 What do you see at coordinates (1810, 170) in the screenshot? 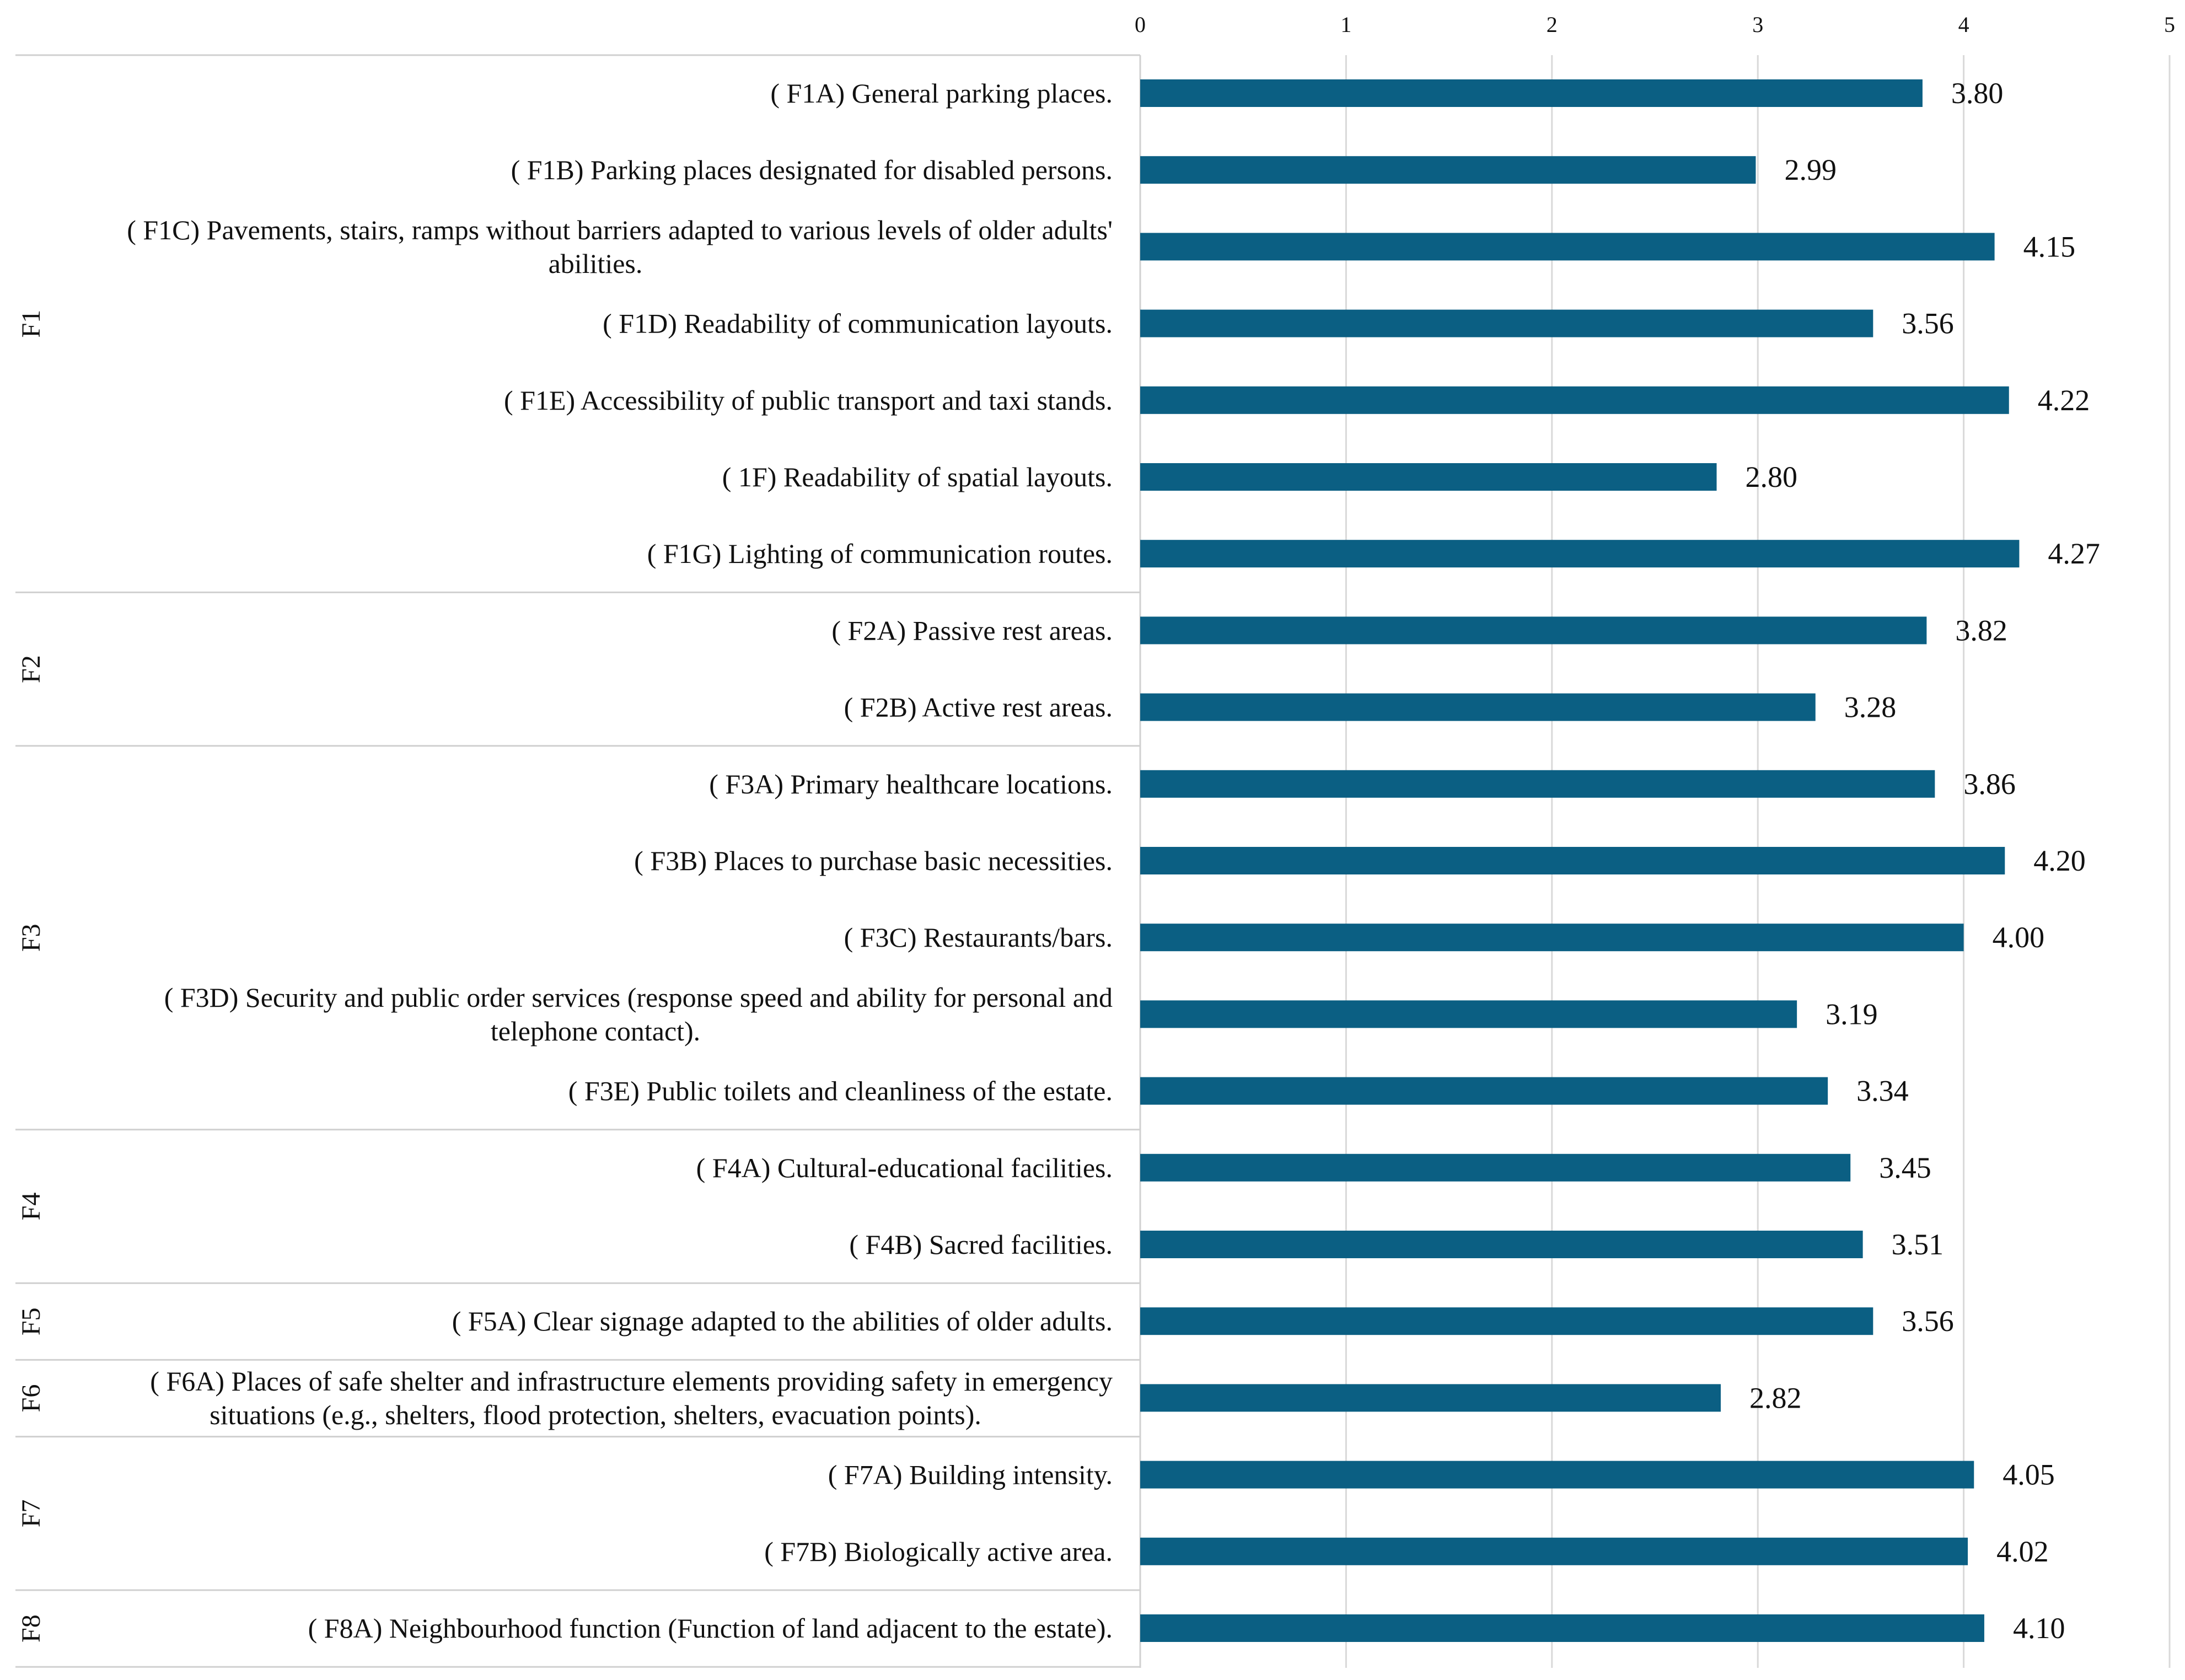
I see `data-label: 2.99` at bounding box center [1810, 170].